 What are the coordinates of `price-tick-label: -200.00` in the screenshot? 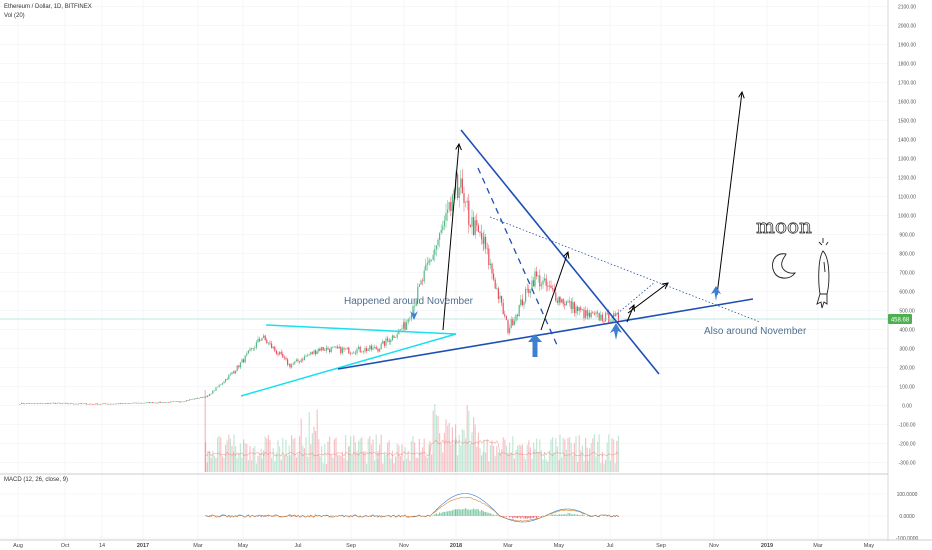 It's located at (907, 445).